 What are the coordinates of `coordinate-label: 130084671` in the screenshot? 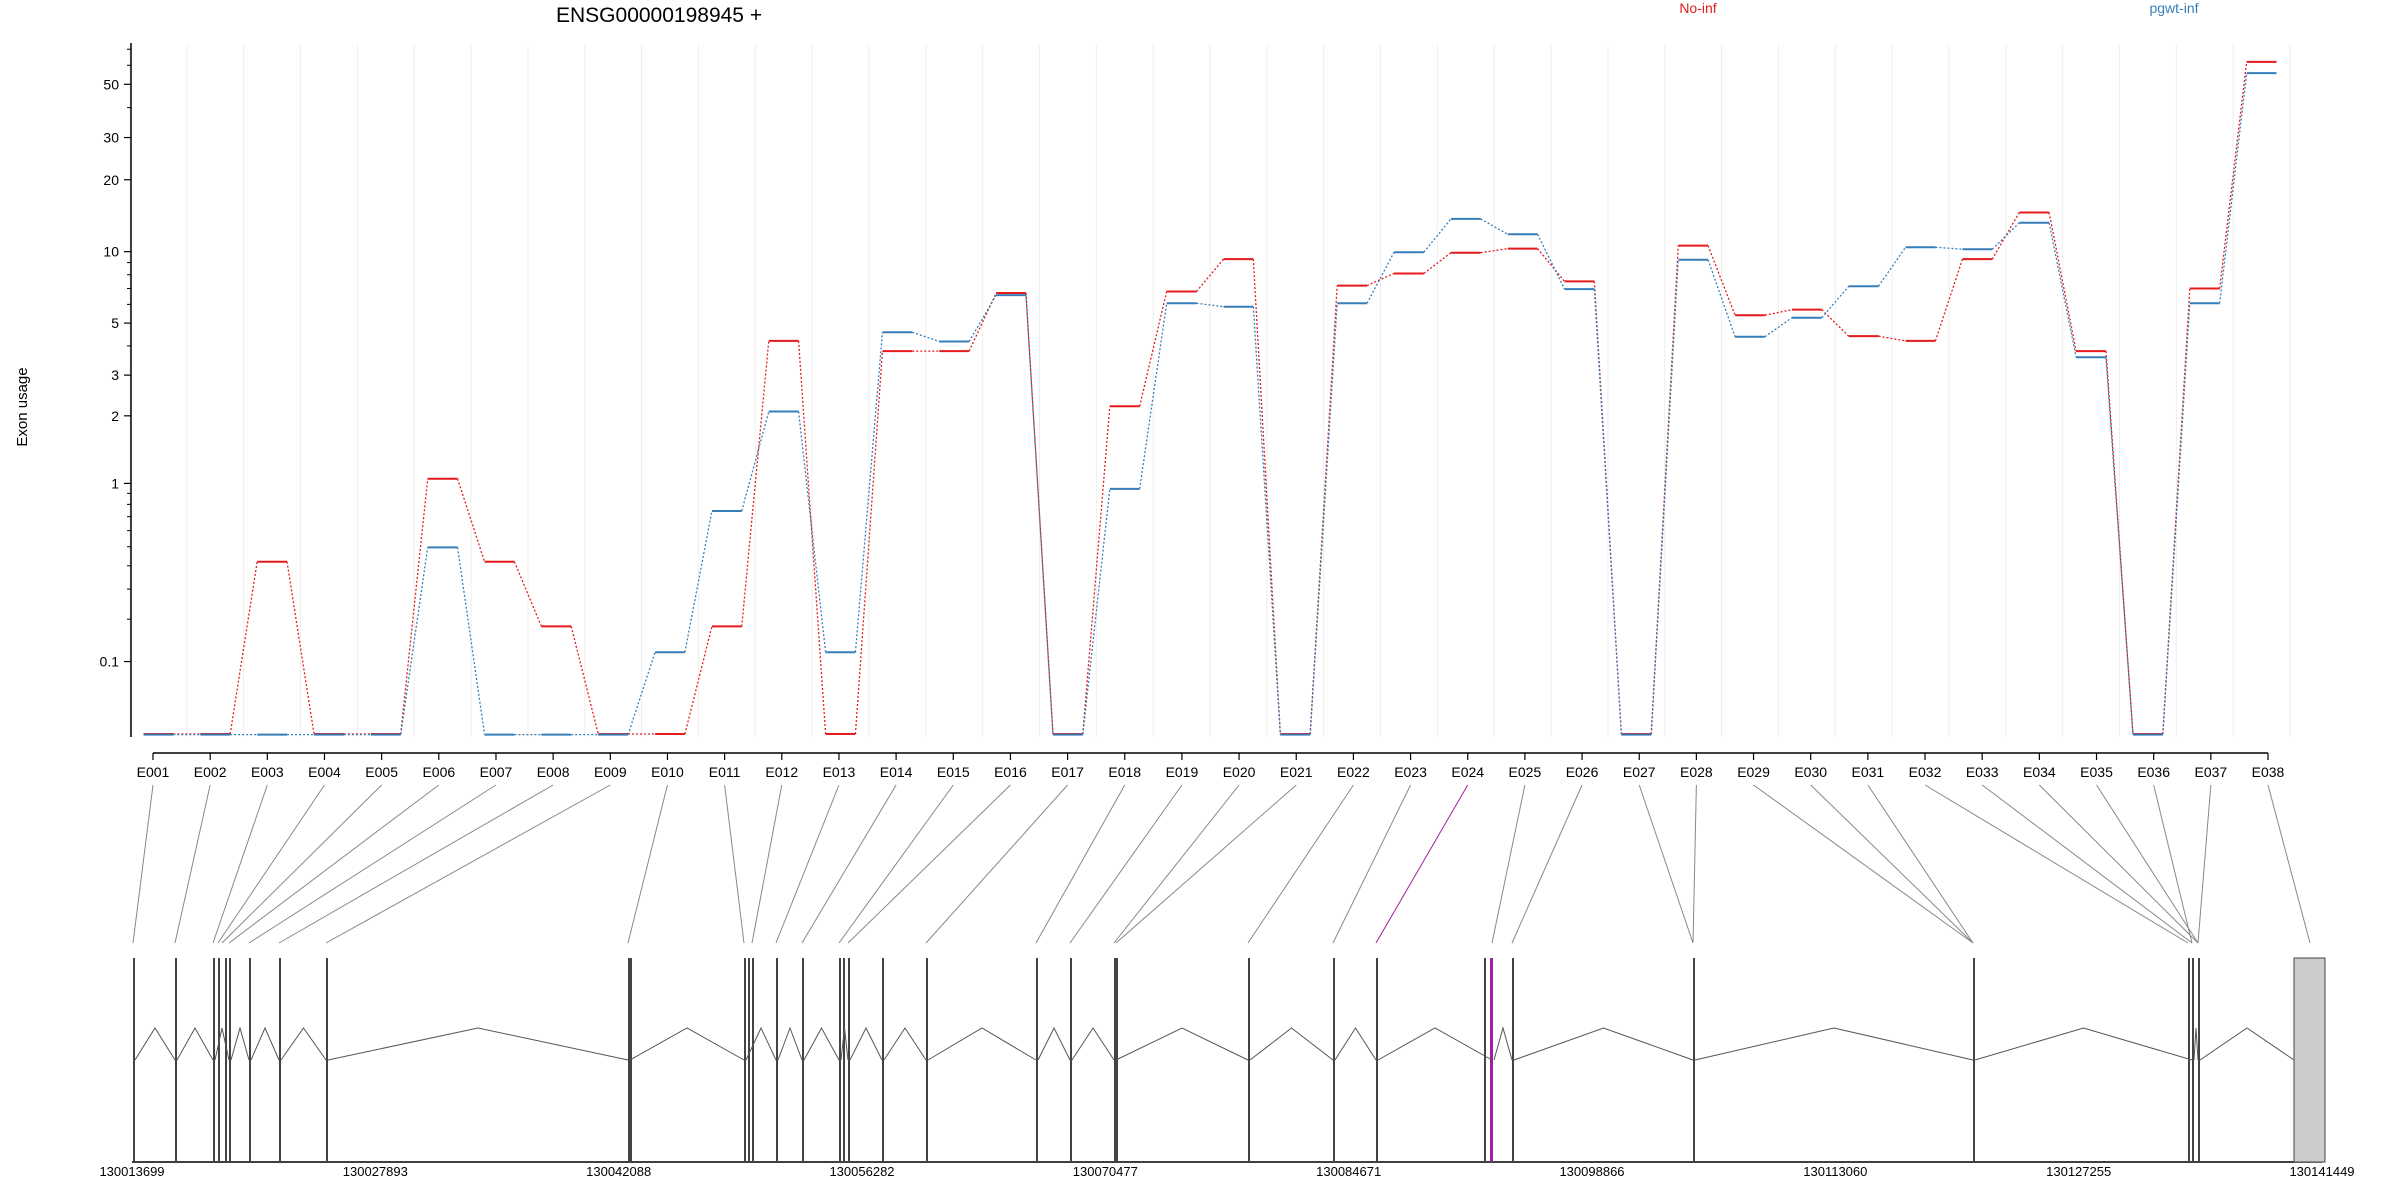 It's located at (1348, 1171).